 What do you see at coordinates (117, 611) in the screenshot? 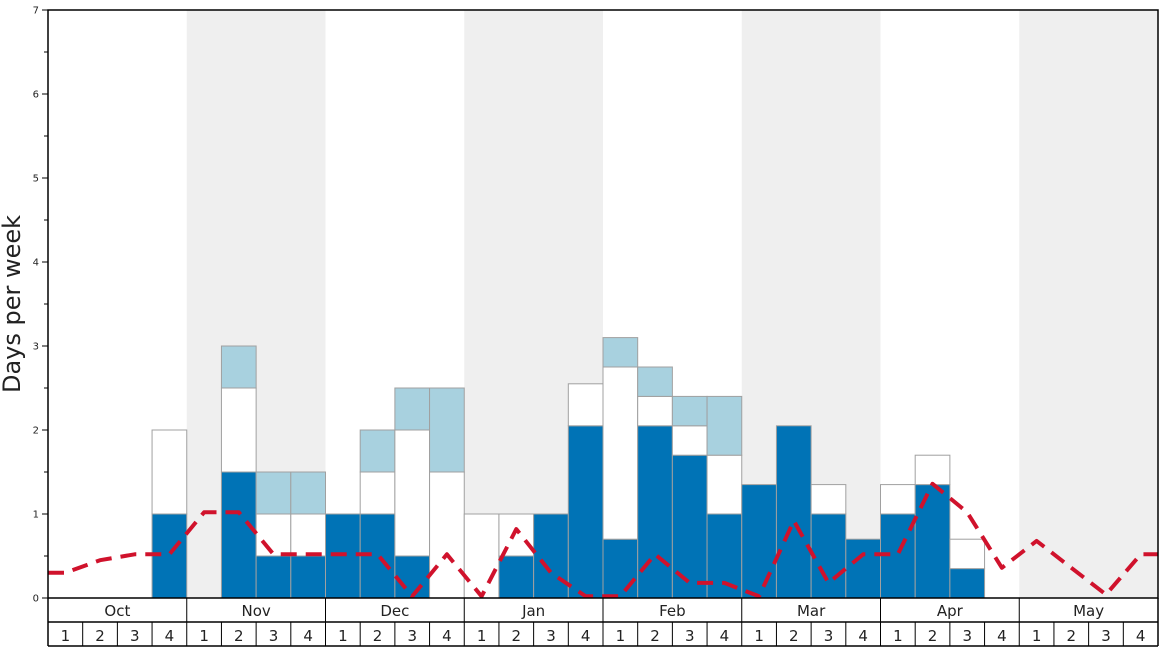
I see `month-label: Oct` at bounding box center [117, 611].